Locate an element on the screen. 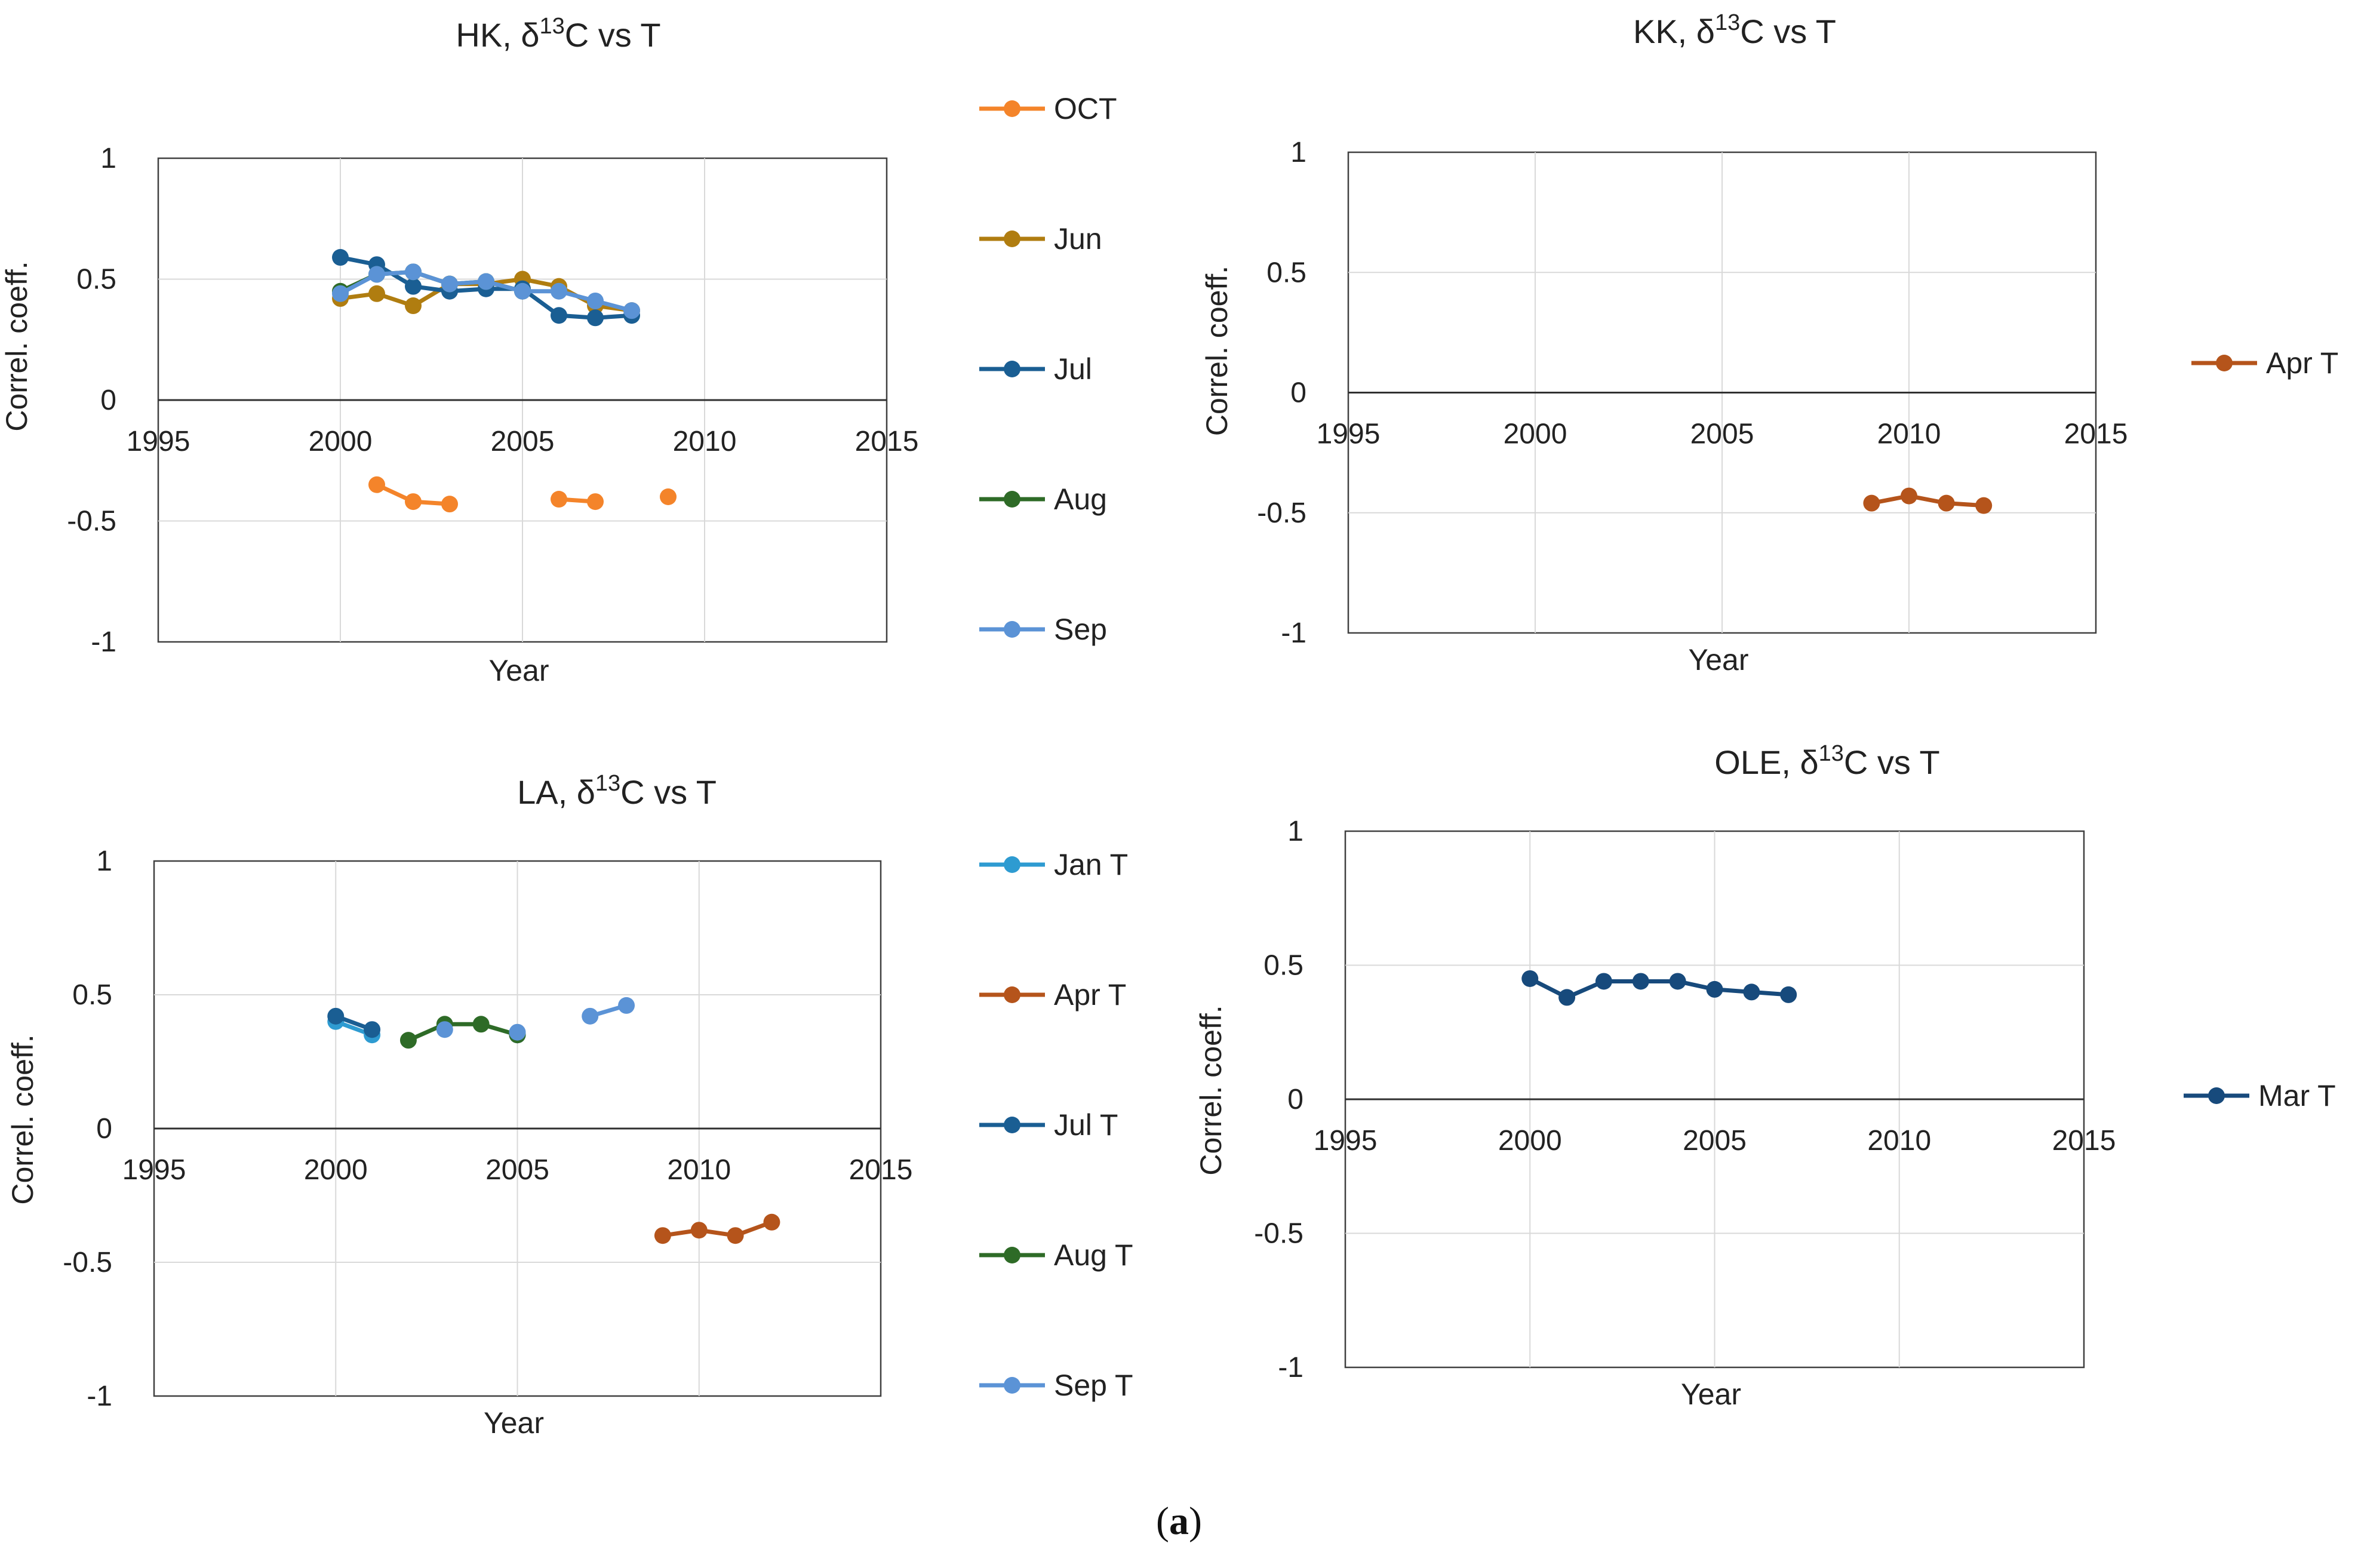  legend-label: Jan T is located at coordinates (1091, 864).